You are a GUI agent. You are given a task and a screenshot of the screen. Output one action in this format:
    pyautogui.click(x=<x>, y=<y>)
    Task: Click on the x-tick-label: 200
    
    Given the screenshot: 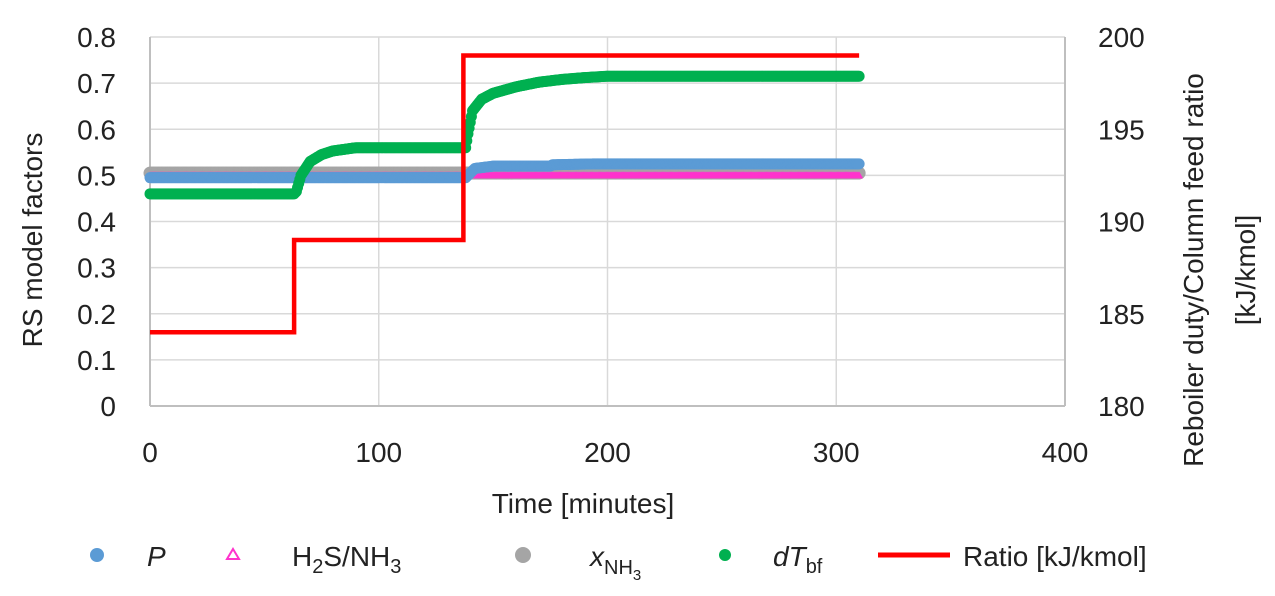 What is the action you would take?
    pyautogui.click(x=607, y=452)
    